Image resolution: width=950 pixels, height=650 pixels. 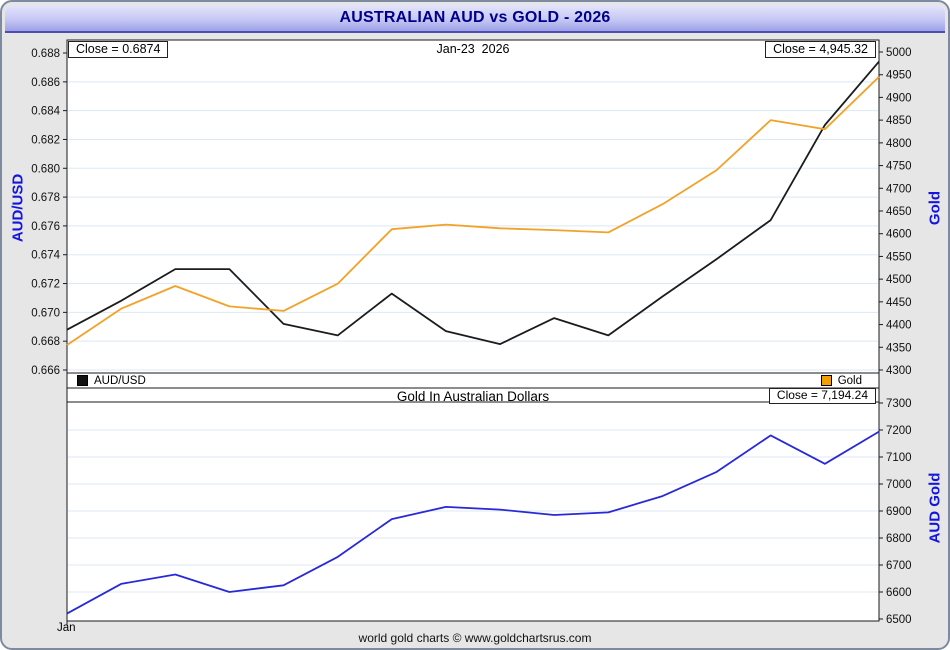 What do you see at coordinates (849, 380) in the screenshot?
I see `legend-label-gold: Gold` at bounding box center [849, 380].